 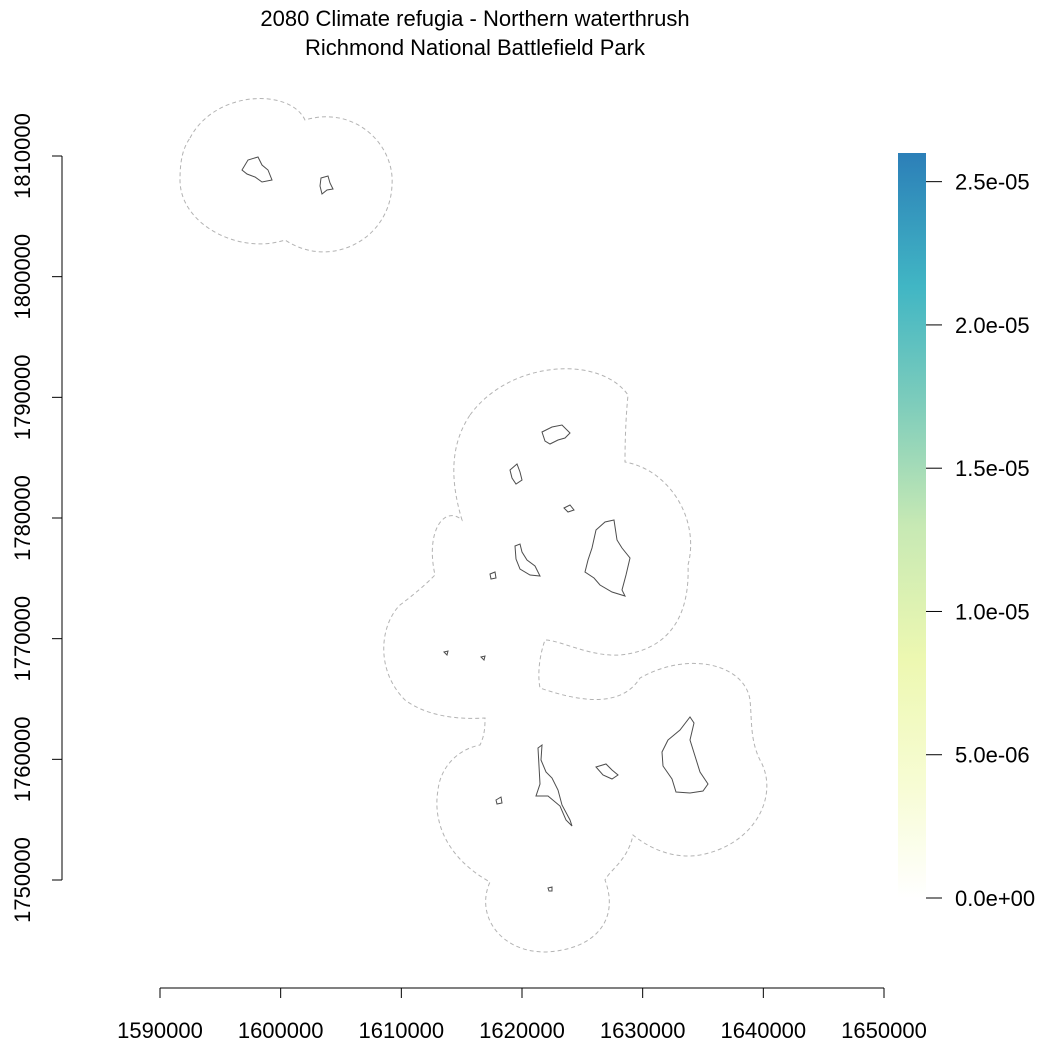 What do you see at coordinates (643, 1030) in the screenshot?
I see `x-tick-label: 1630000` at bounding box center [643, 1030].